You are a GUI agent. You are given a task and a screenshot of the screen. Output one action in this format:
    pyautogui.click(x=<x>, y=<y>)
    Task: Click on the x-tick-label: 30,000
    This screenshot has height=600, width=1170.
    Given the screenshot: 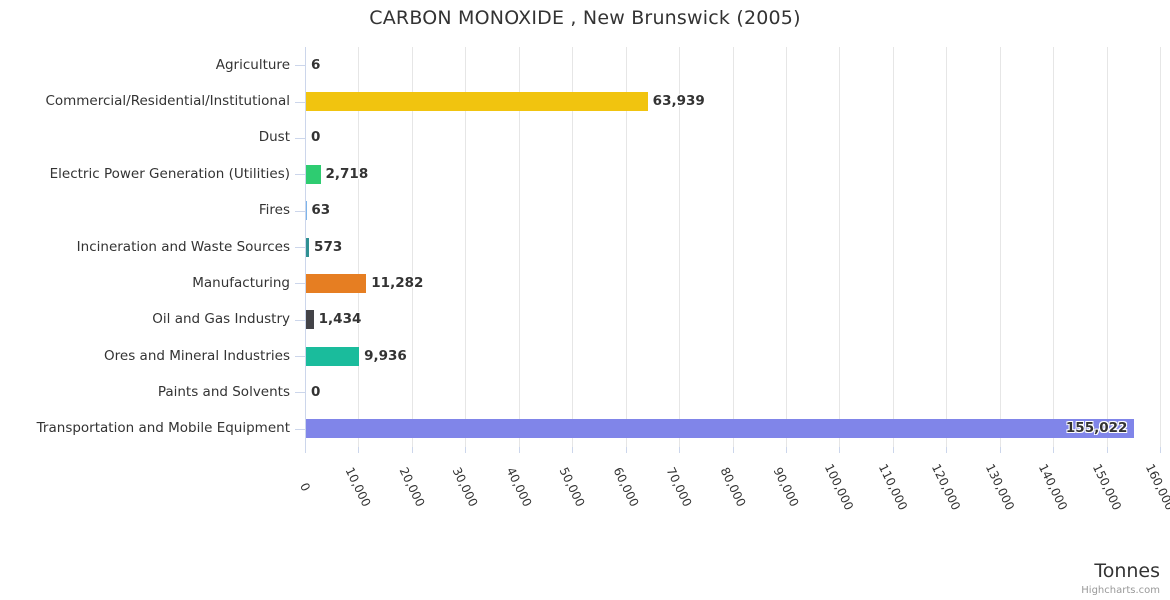 What is the action you would take?
    pyautogui.click(x=465, y=487)
    